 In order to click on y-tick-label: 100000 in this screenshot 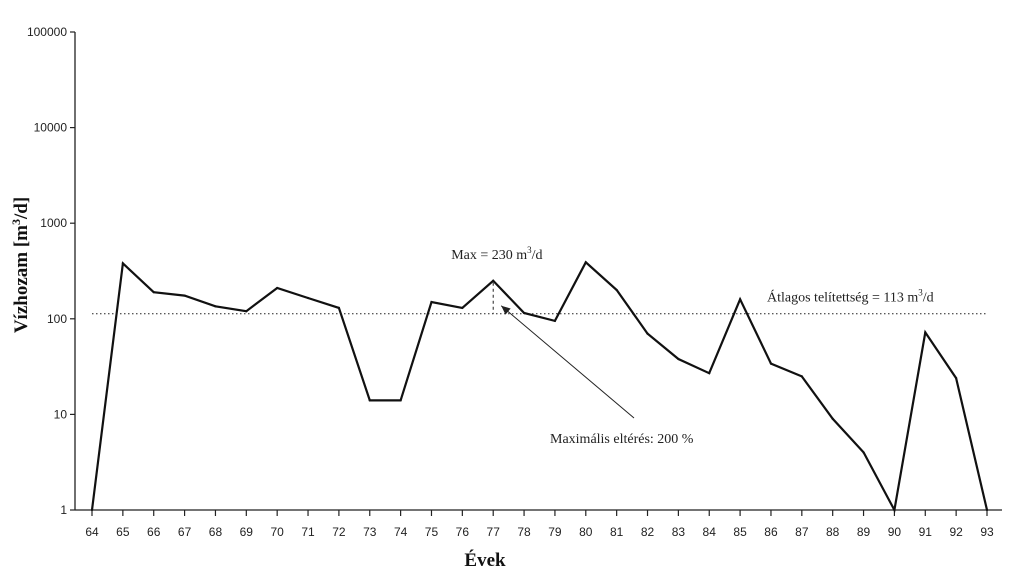, I will do `click(47, 32)`.